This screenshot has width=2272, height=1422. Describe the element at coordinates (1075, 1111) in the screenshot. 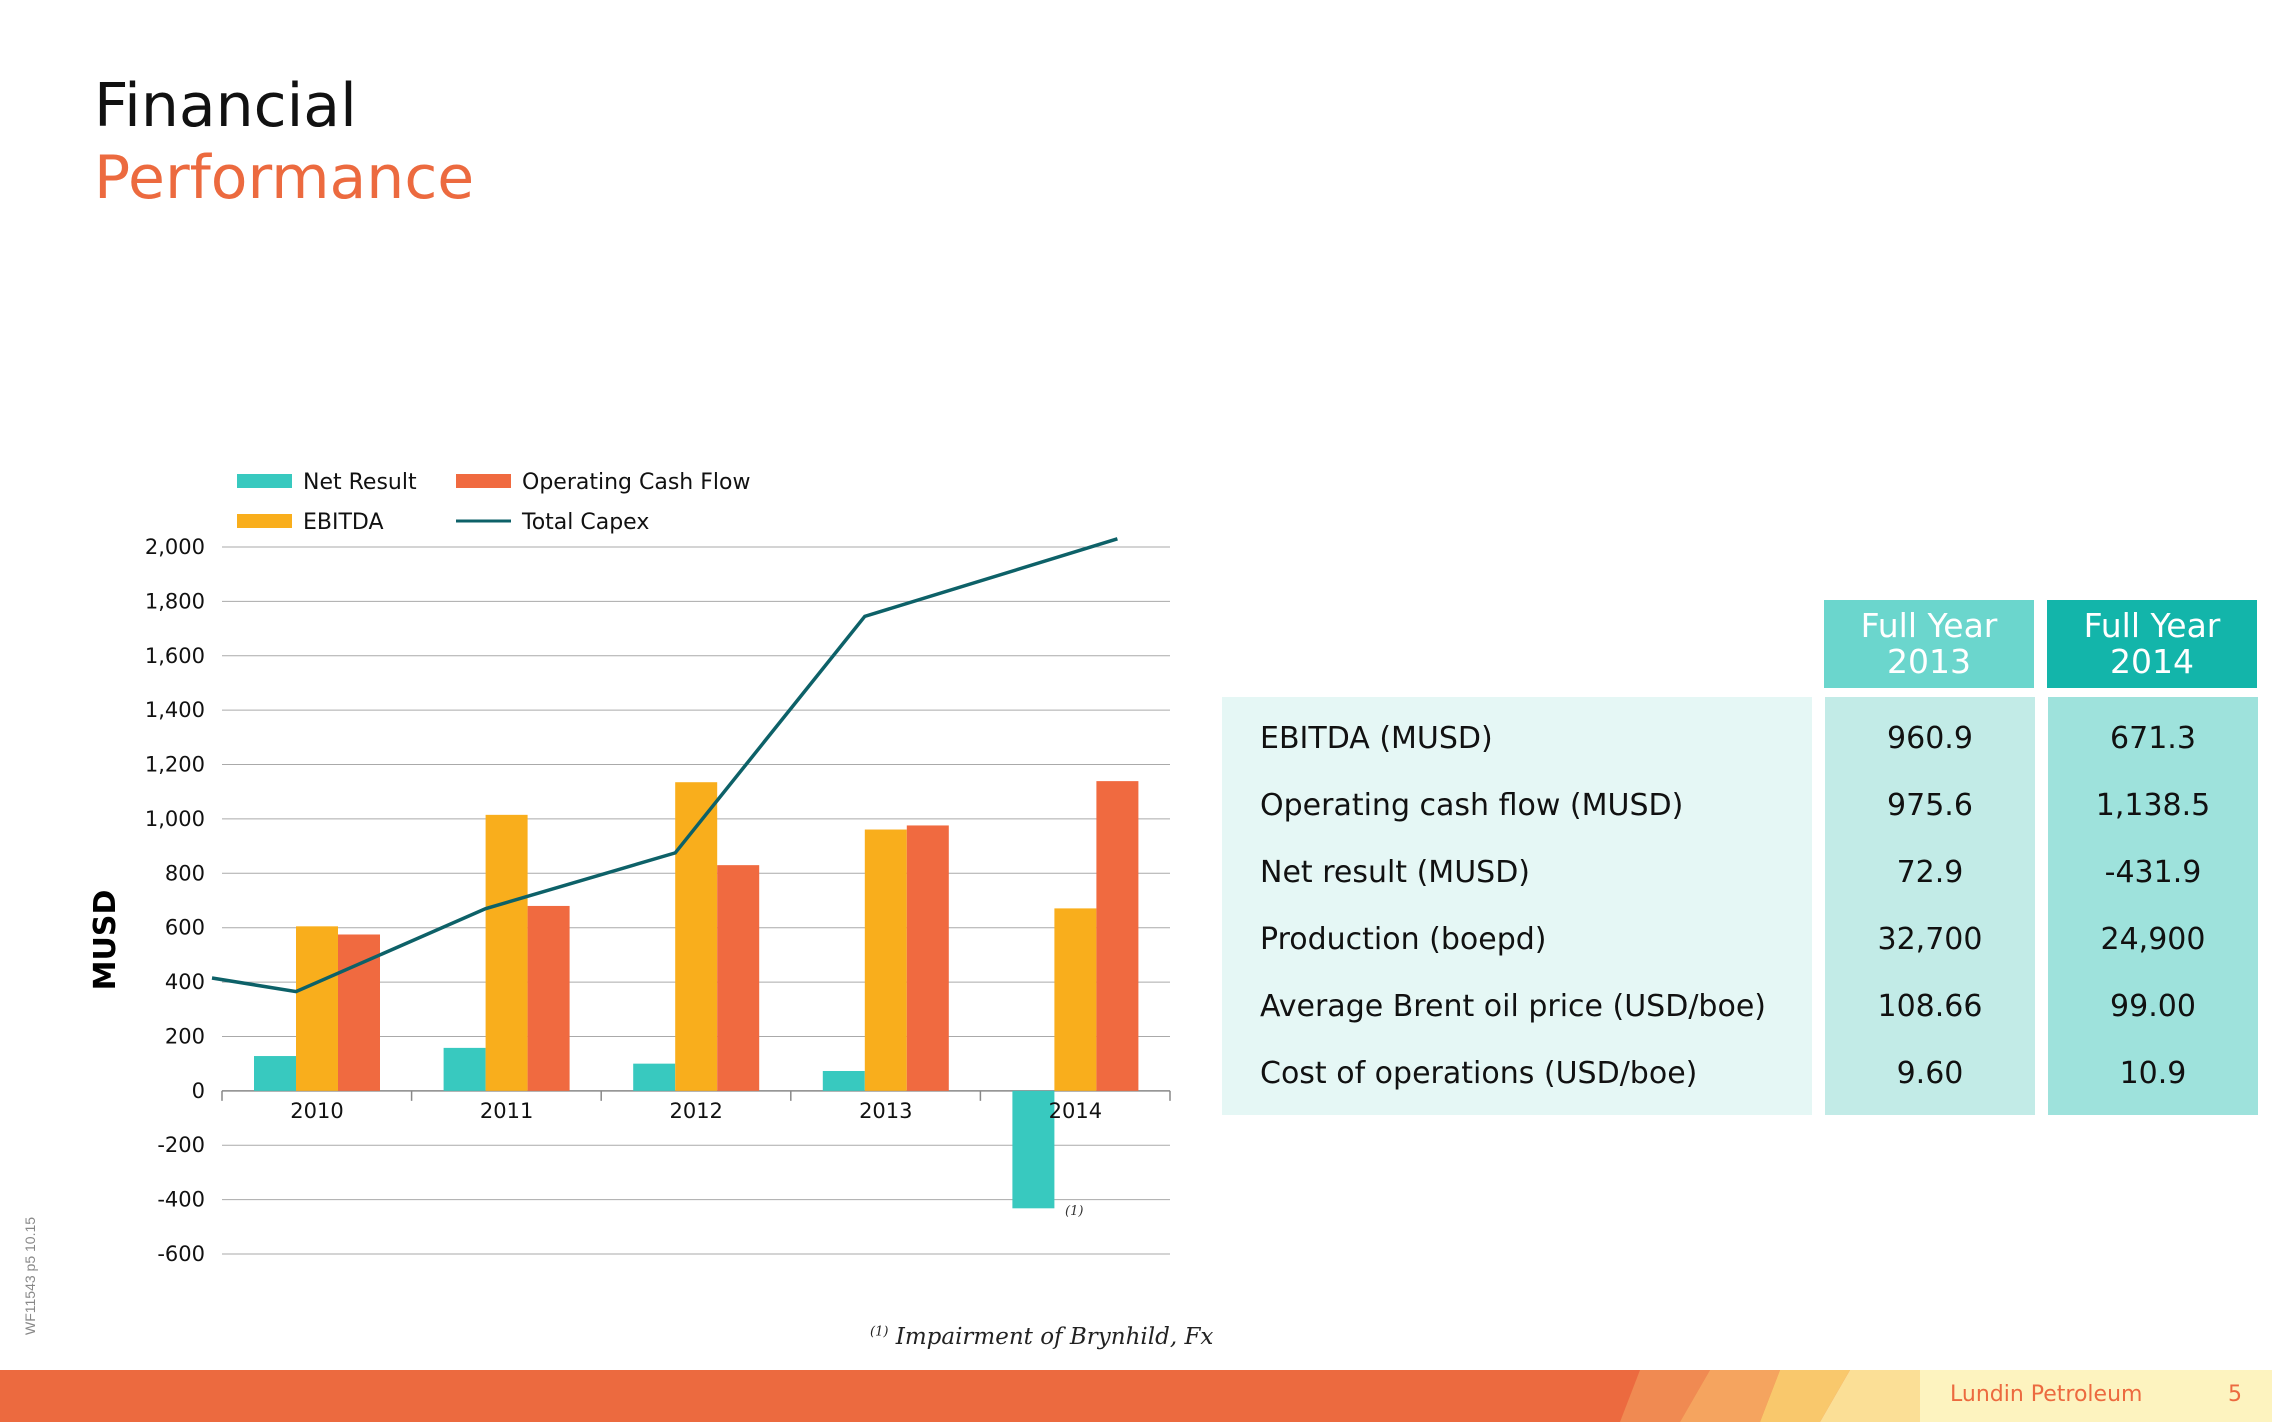

I see `x-tick-label: 2014` at that location.